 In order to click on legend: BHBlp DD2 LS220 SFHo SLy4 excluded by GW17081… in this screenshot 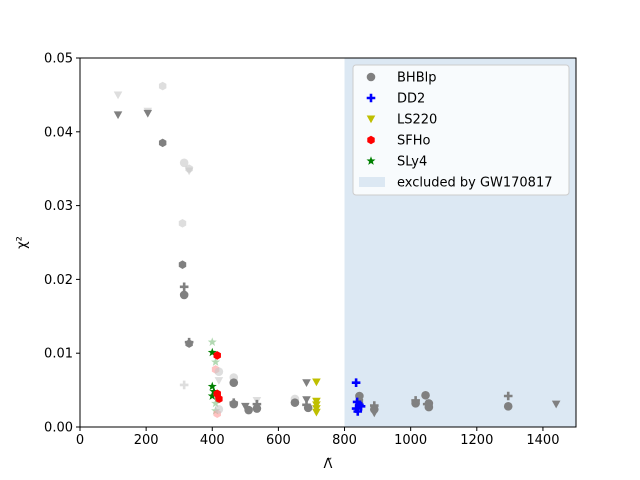, I will do `click(461, 130)`.